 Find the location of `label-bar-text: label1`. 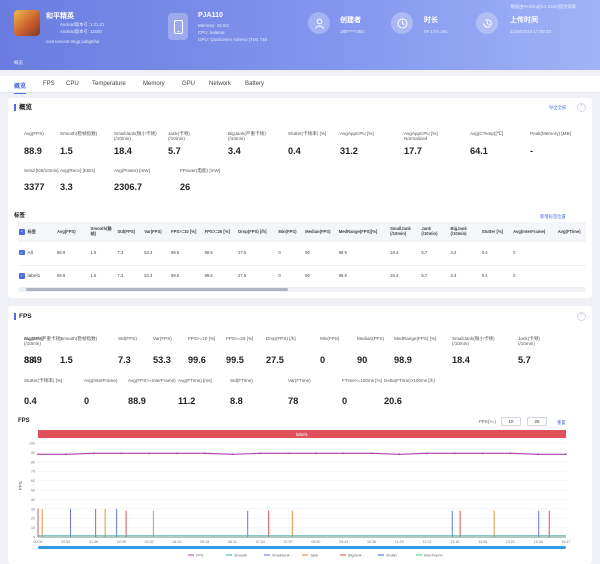

label-bar-text: label1 is located at coordinates (302, 434).